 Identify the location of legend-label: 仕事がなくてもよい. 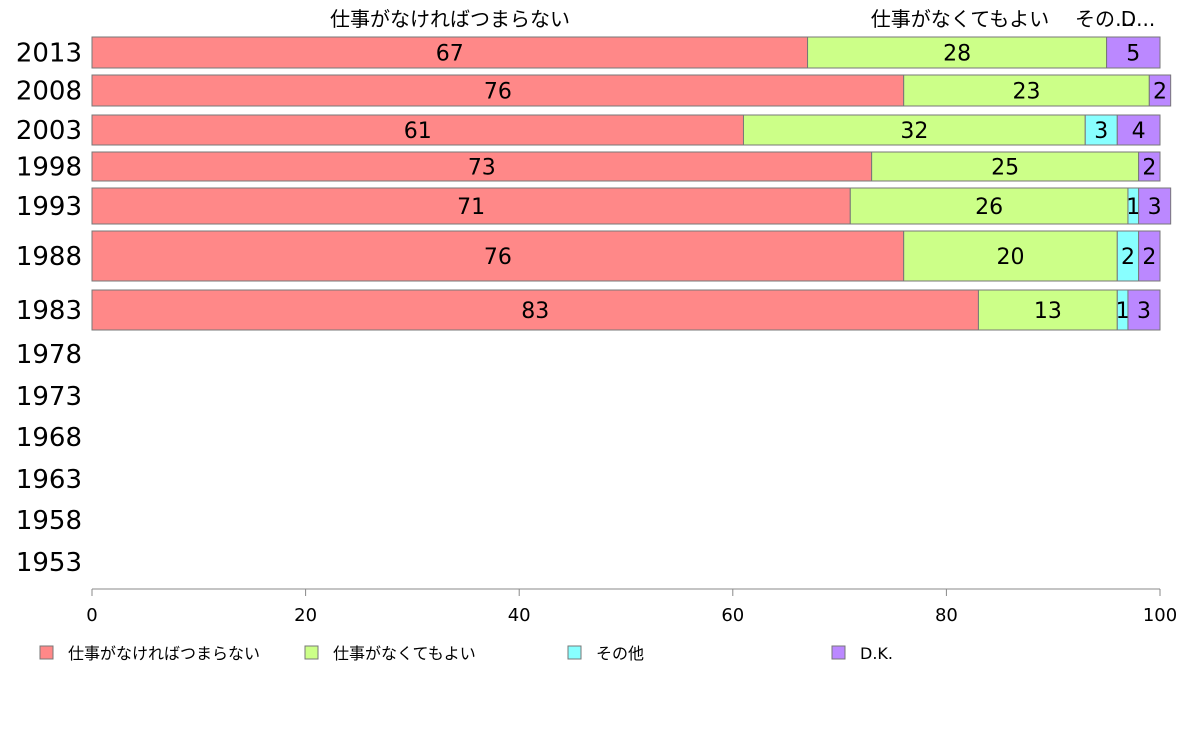
(404, 653).